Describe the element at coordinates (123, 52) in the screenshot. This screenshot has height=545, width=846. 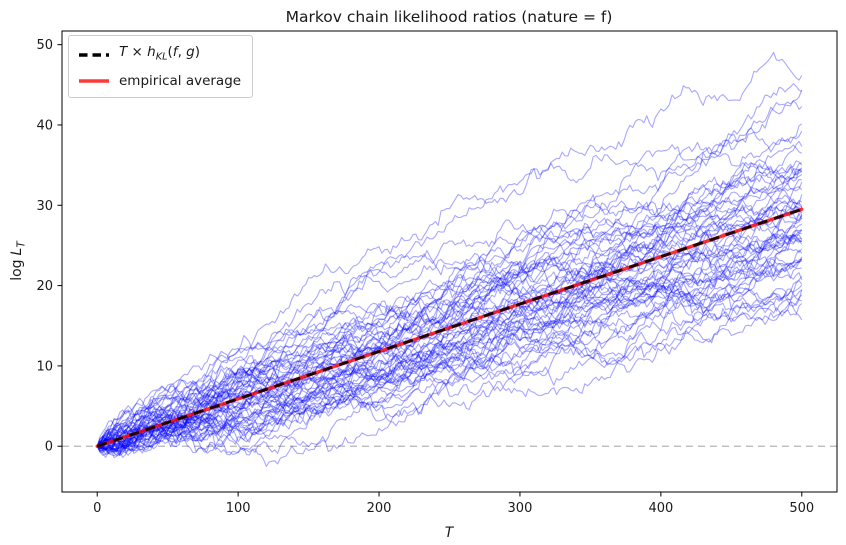
I see `legend-theory-T: T` at that location.